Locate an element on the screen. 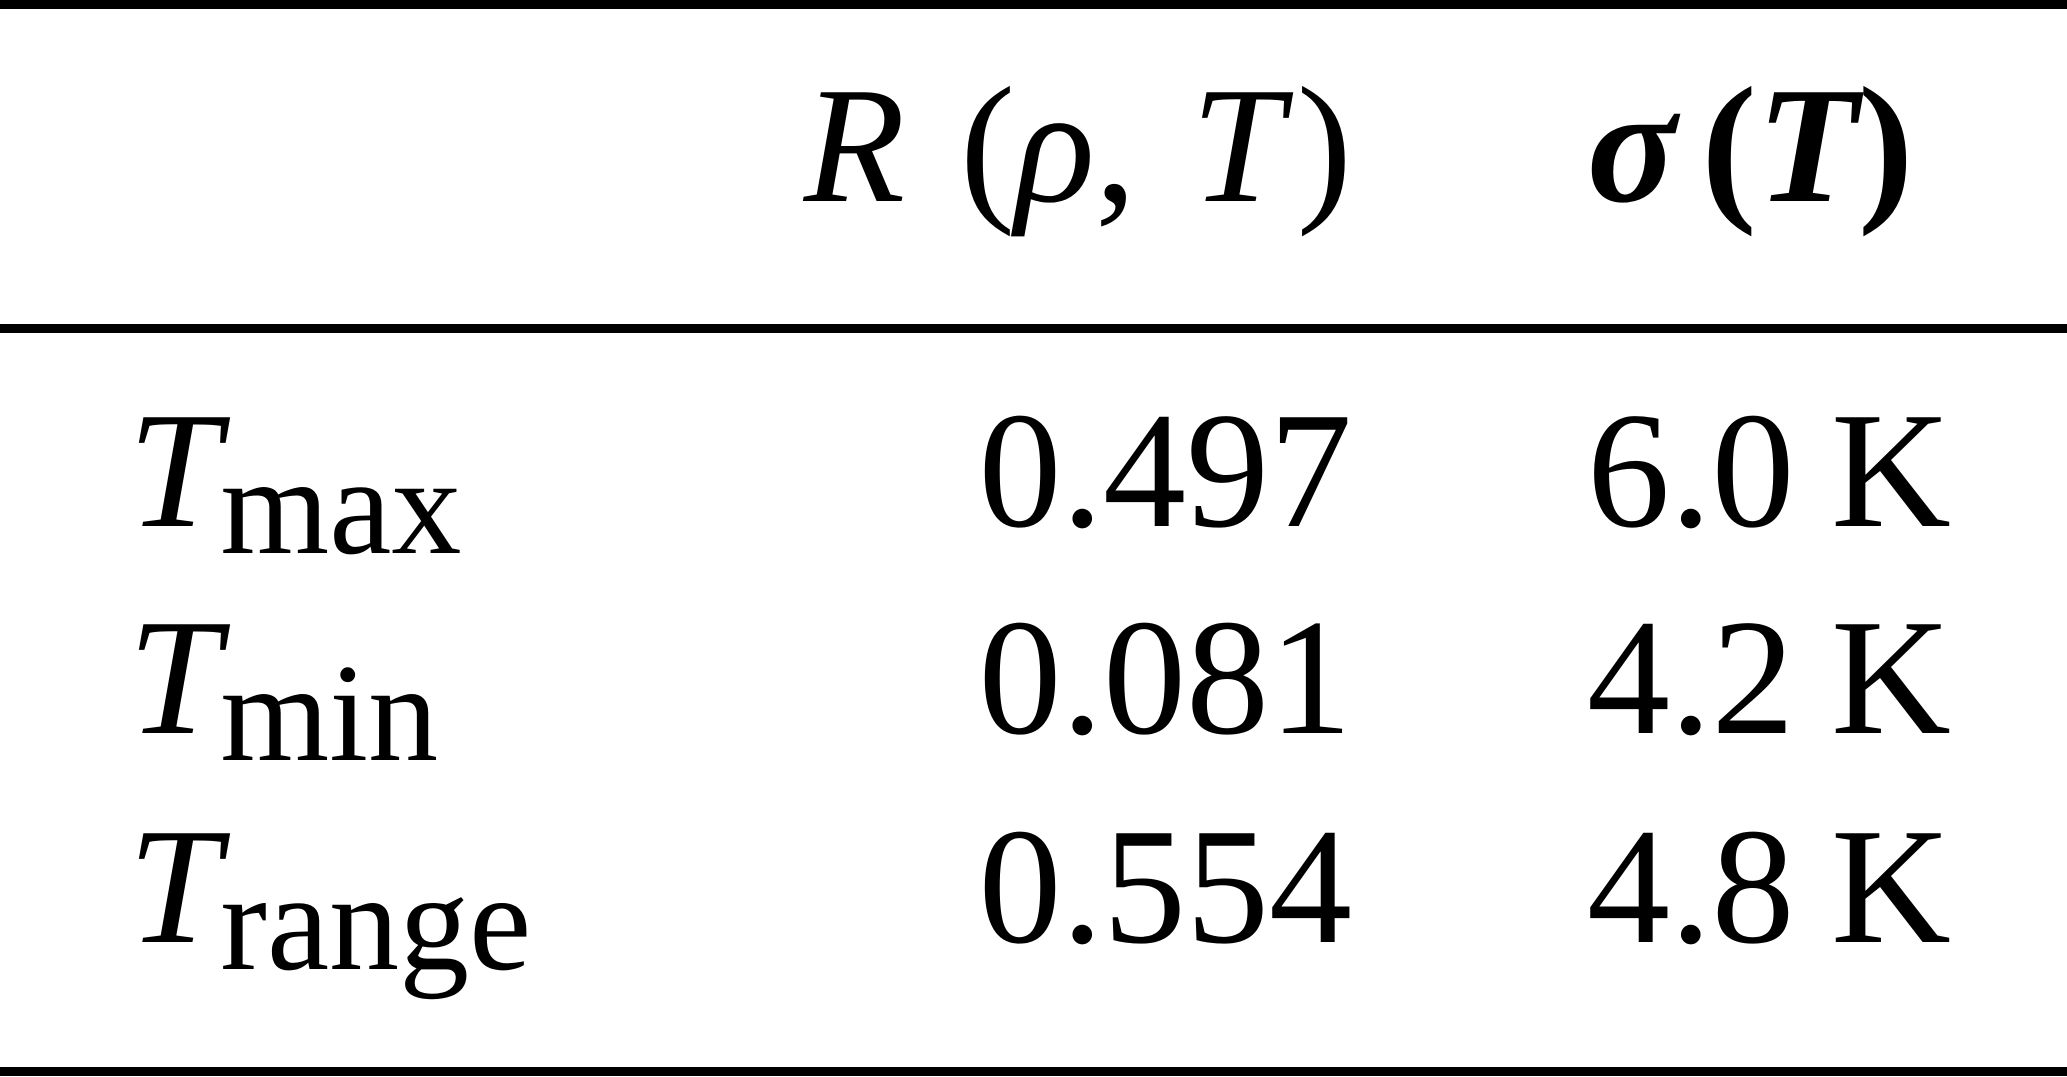 Image resolution: width=2067 pixels, height=1077 pixels. row-label-tmin: Tmin is located at coordinates (283, 689).